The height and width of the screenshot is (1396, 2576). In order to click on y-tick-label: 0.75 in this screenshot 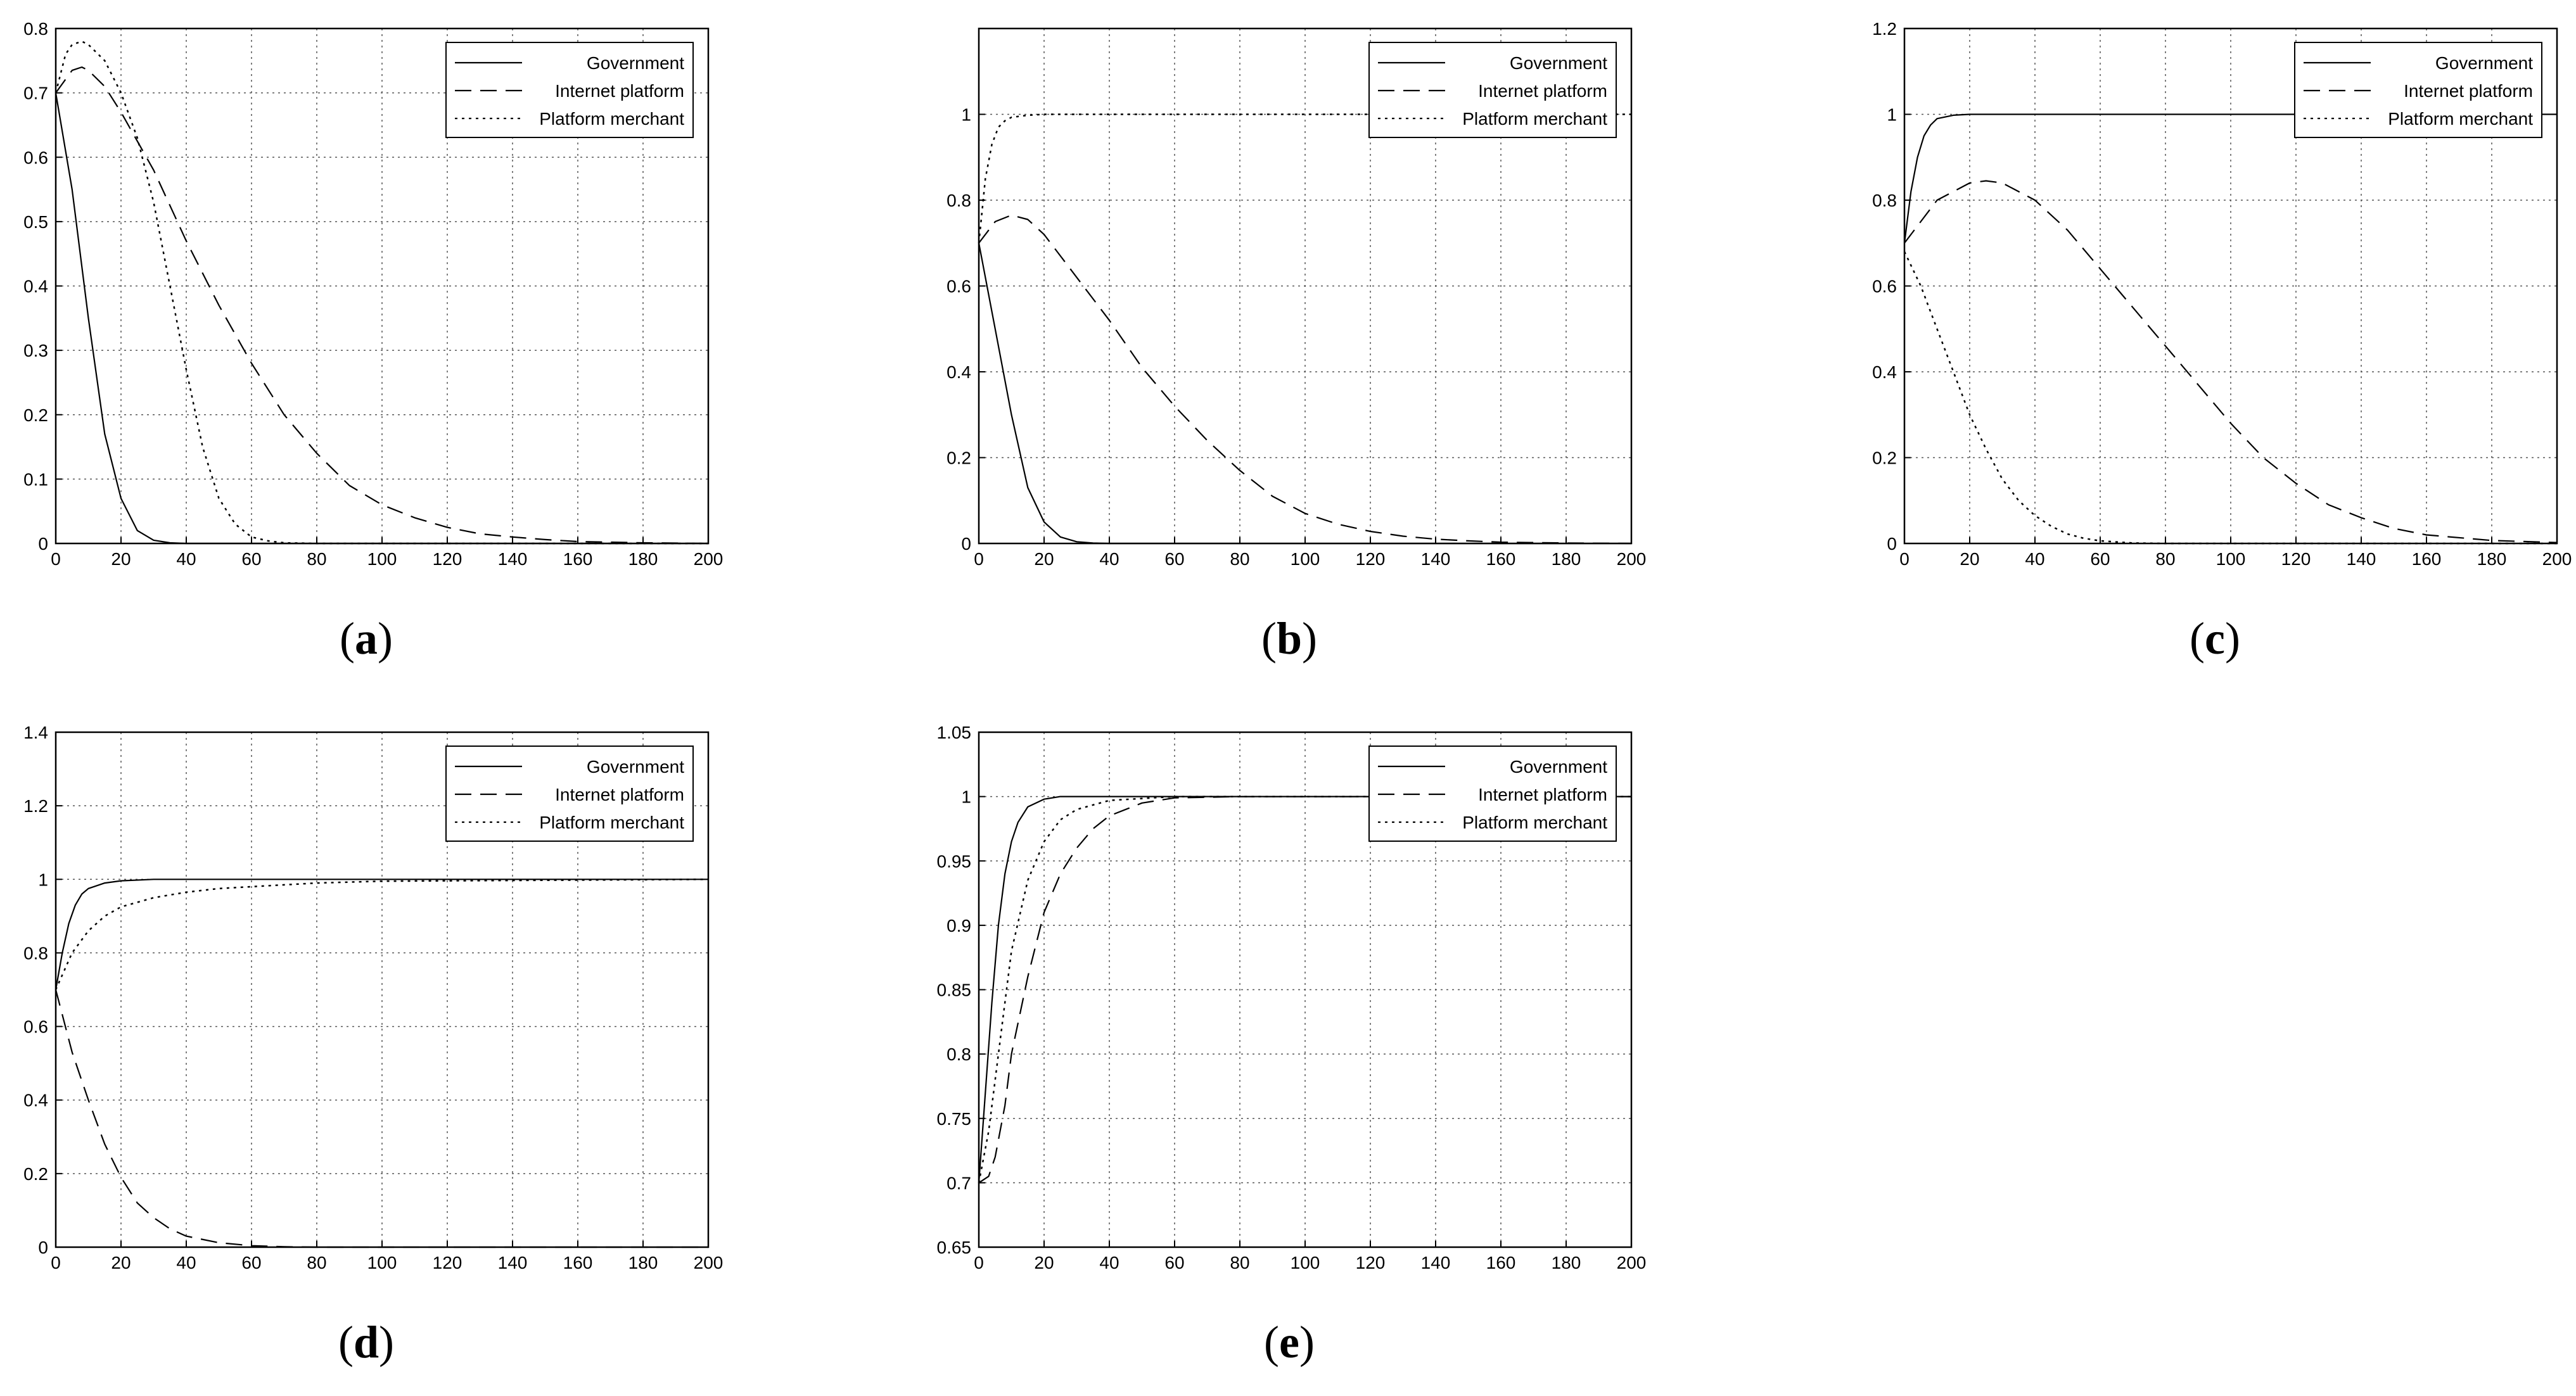, I will do `click(955, 1119)`.